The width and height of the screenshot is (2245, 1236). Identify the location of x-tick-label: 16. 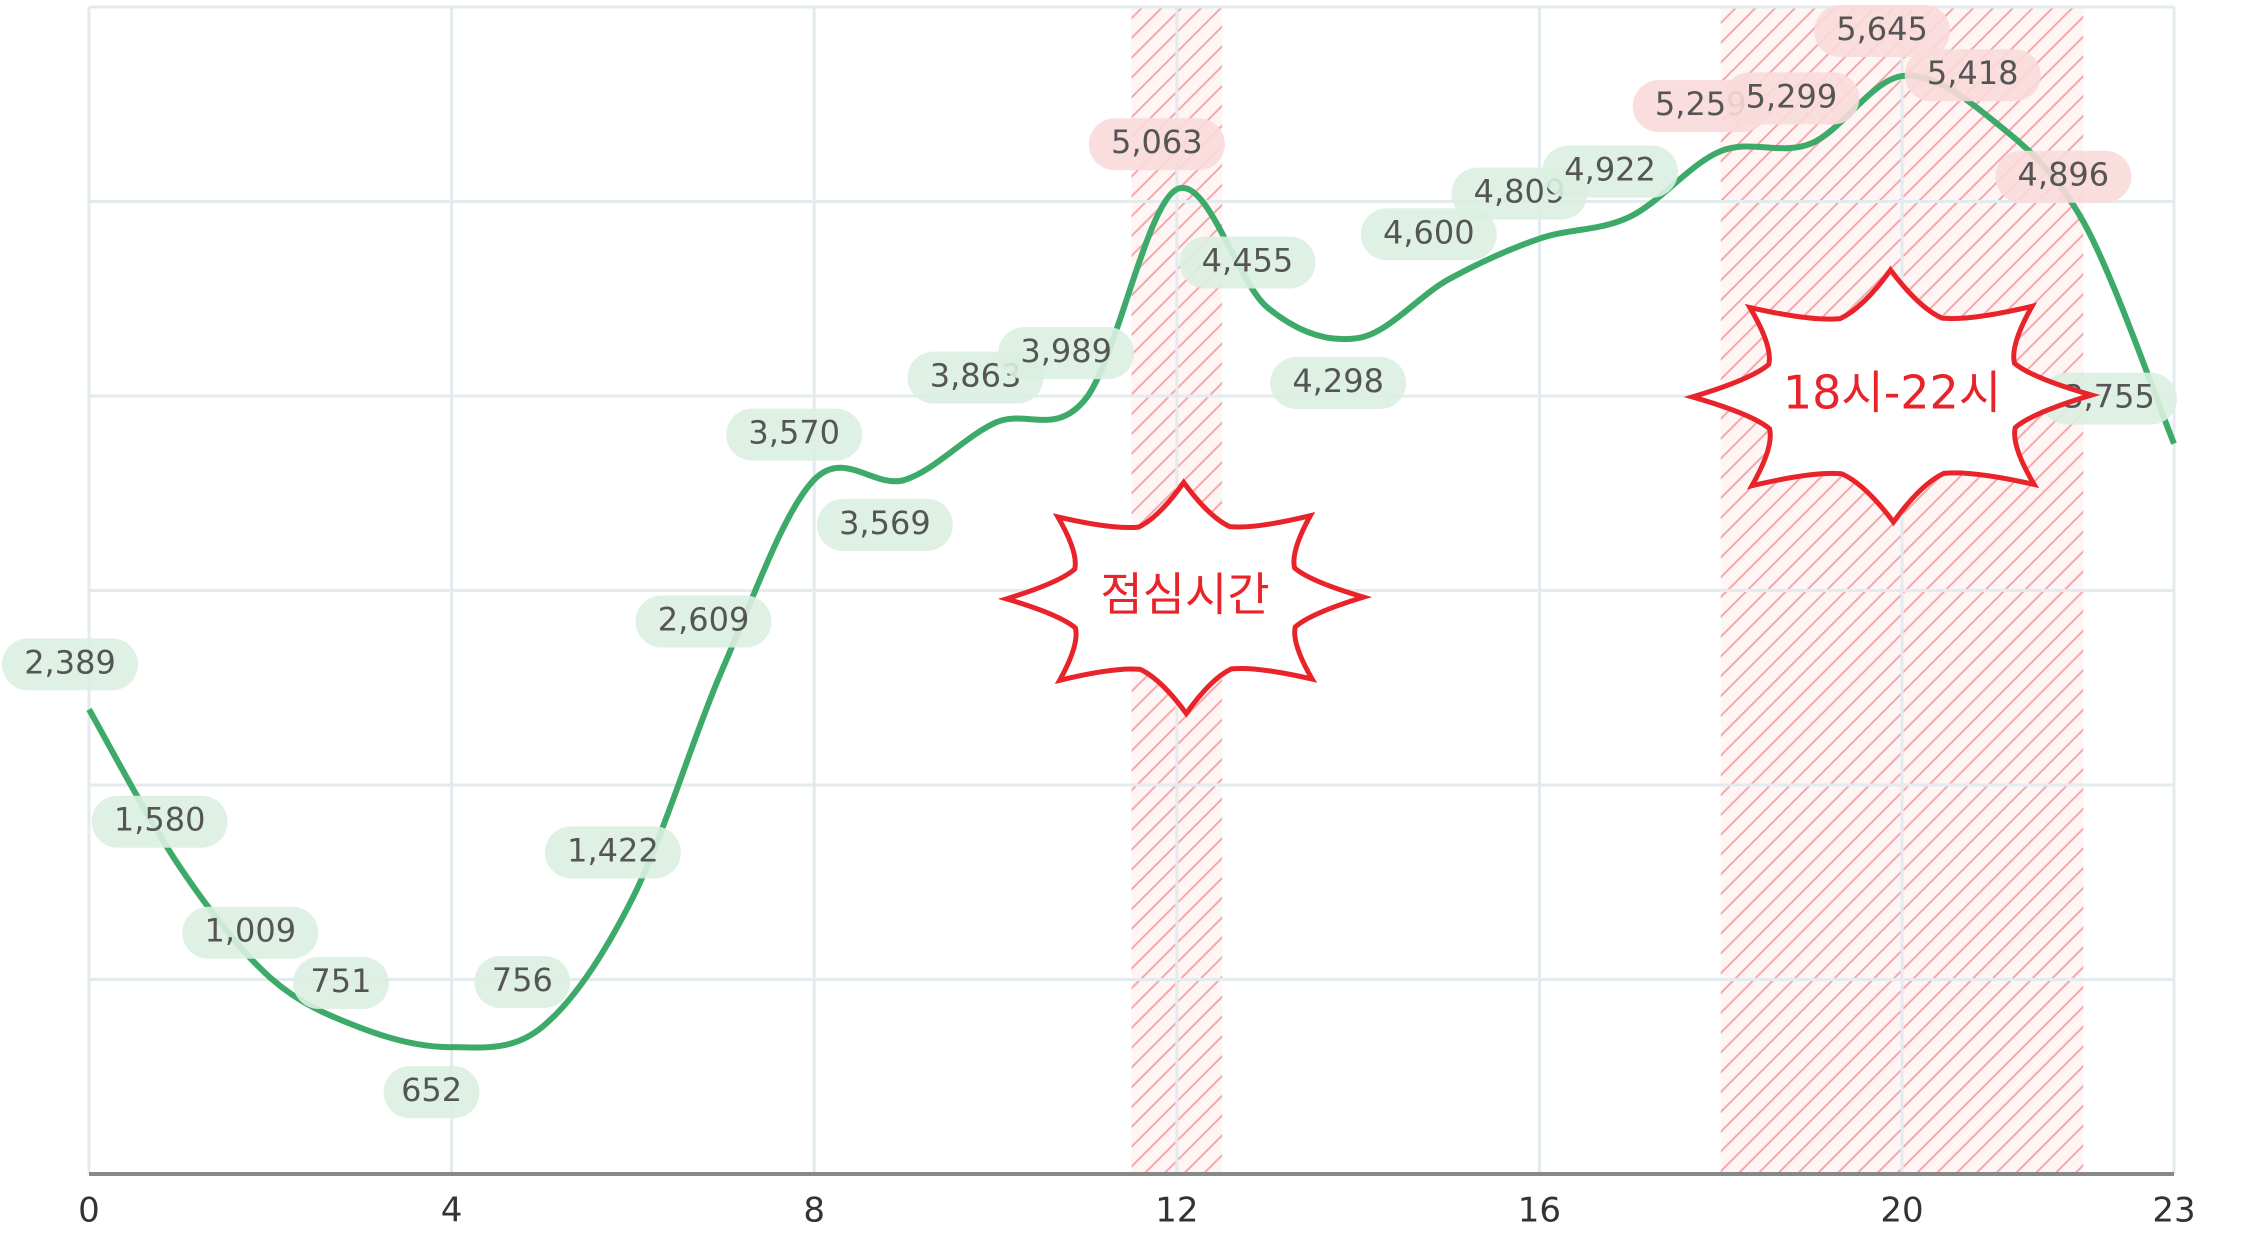
(1539, 1211).